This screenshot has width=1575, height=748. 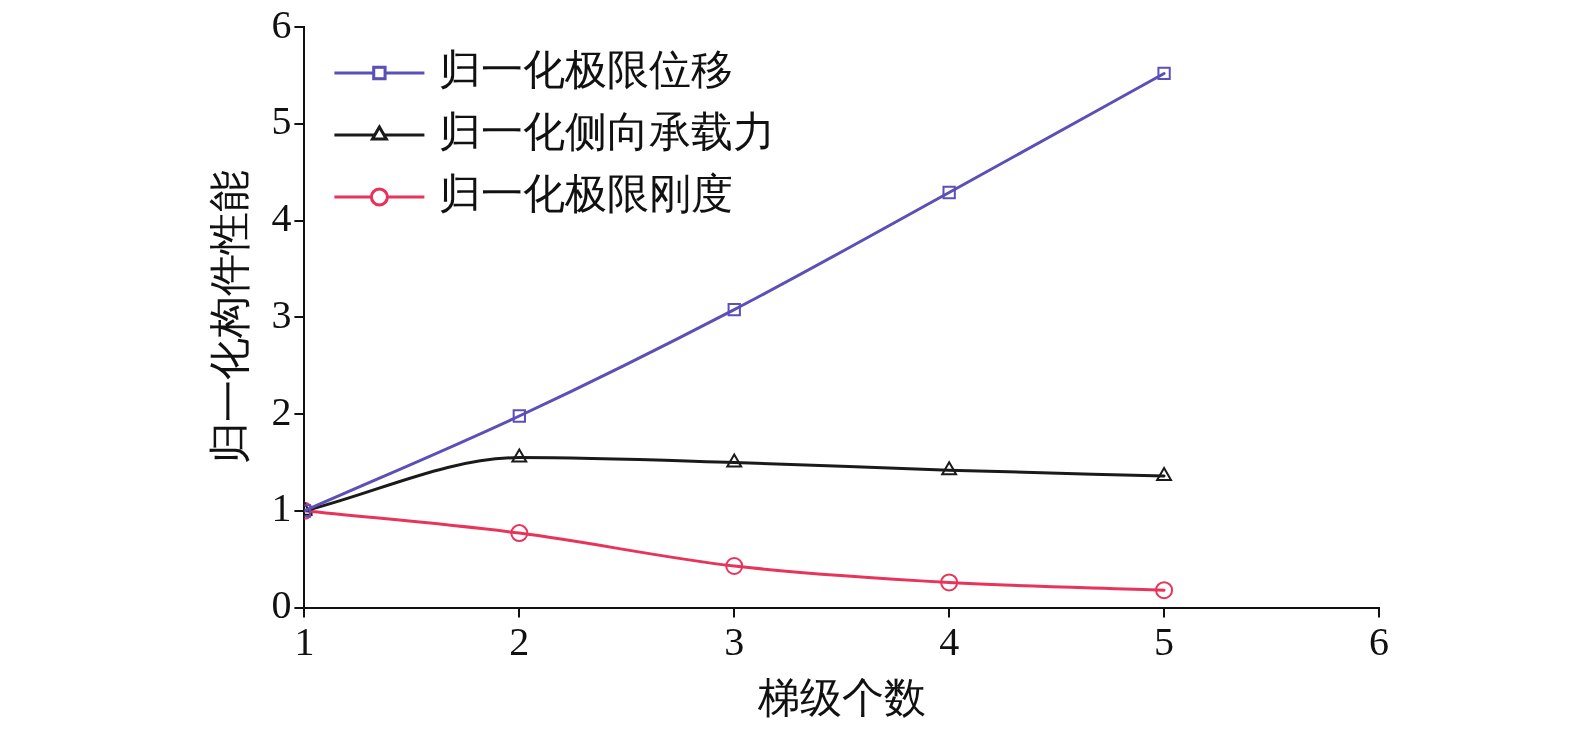 I want to click on y-tick-label: 2, so click(x=281, y=411).